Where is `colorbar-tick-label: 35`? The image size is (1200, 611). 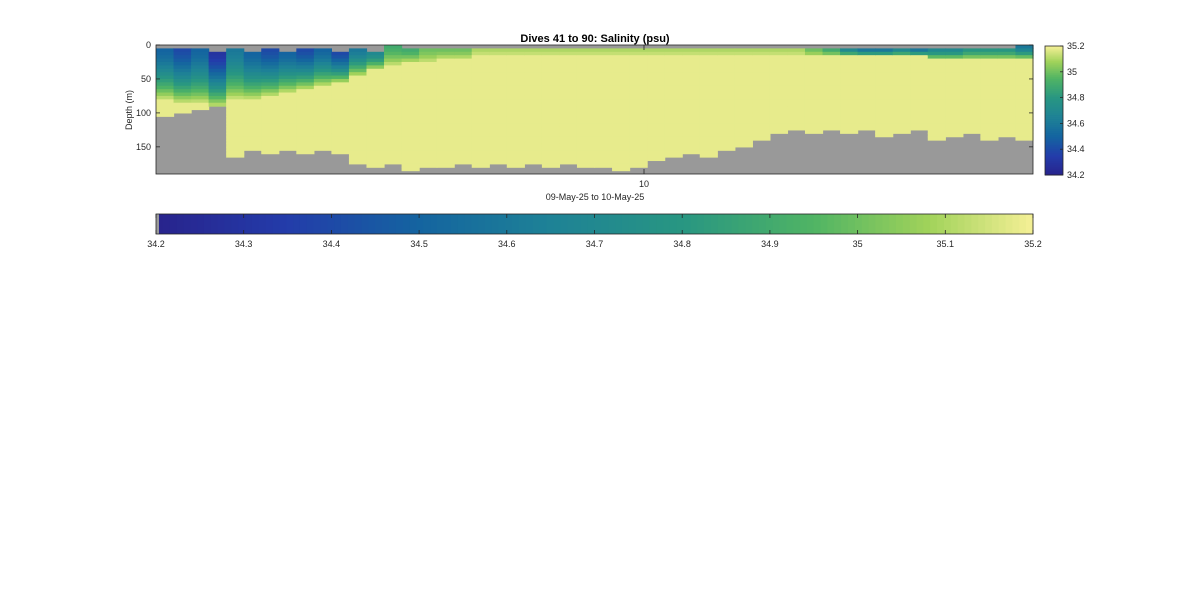 colorbar-tick-label: 35 is located at coordinates (1072, 72).